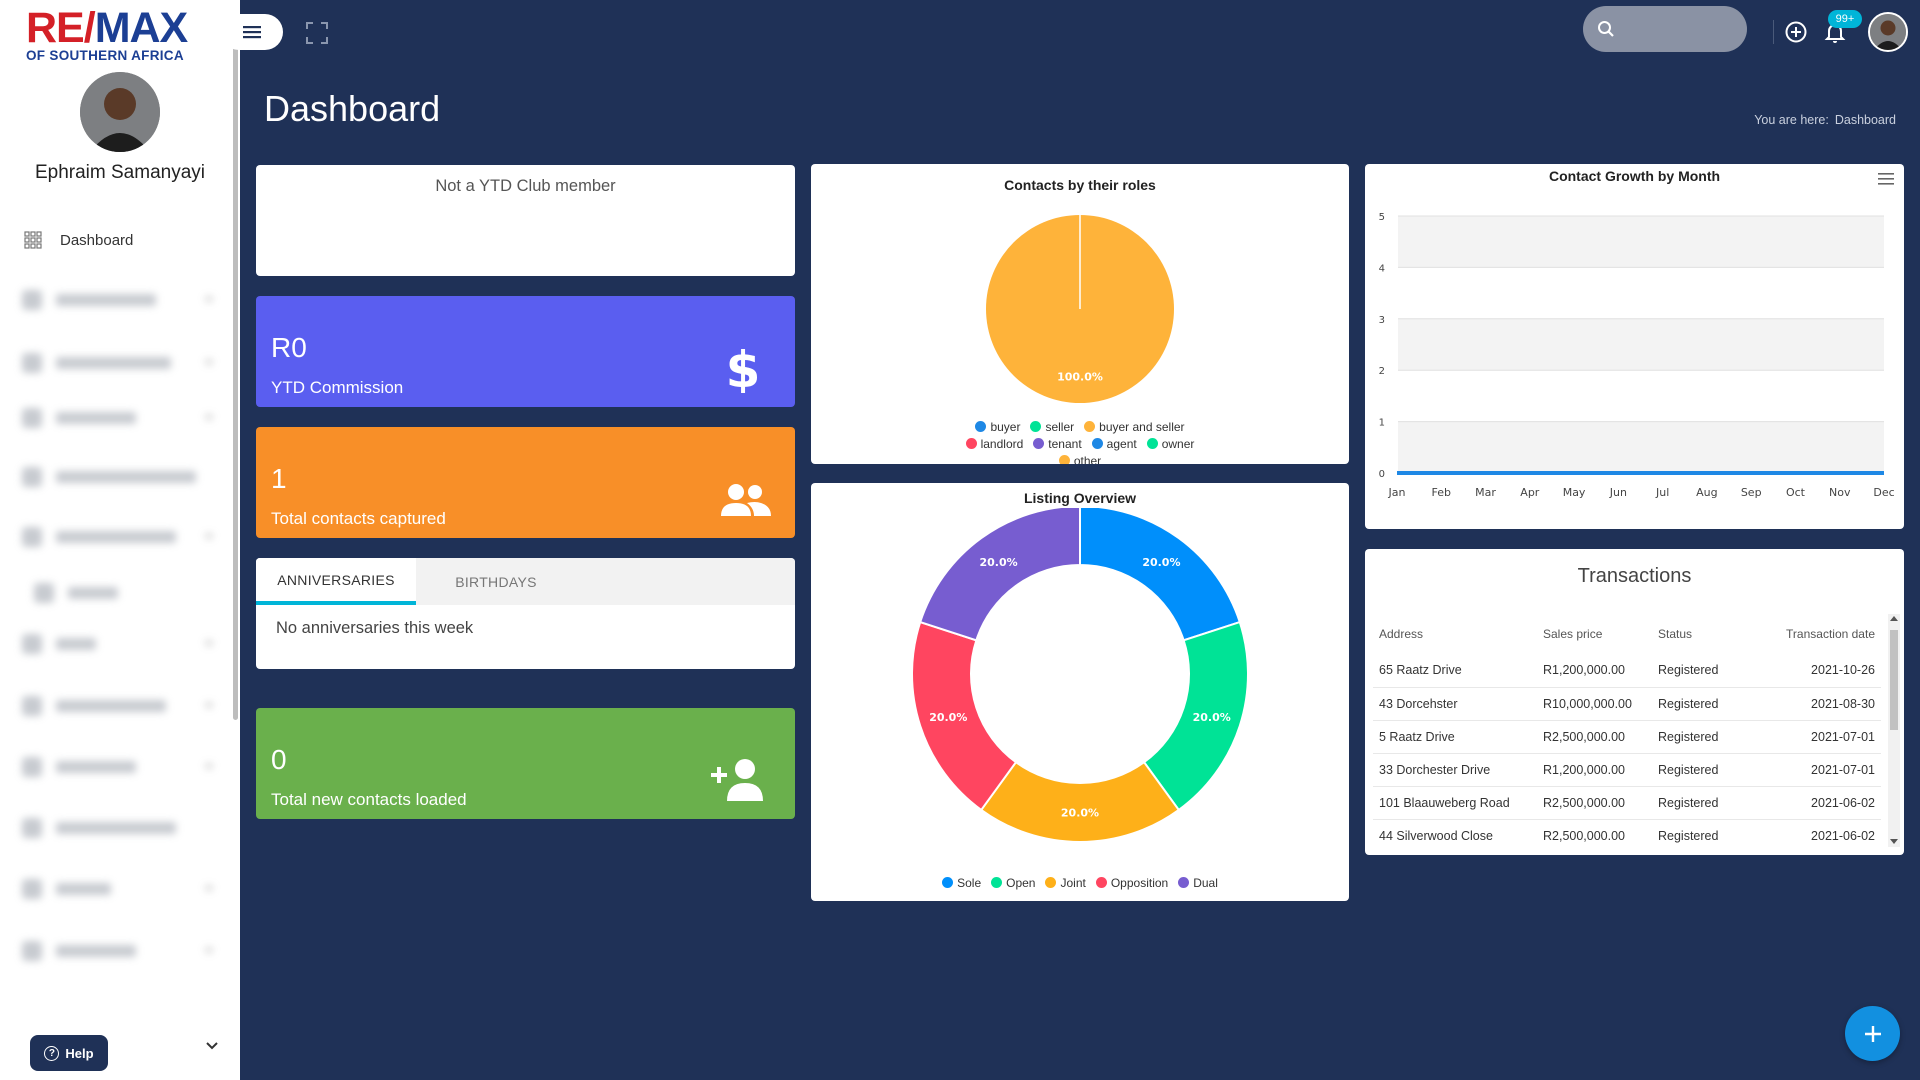  What do you see at coordinates (525, 482) in the screenshot?
I see `total-contacts-card: 1 Total contacts captured` at bounding box center [525, 482].